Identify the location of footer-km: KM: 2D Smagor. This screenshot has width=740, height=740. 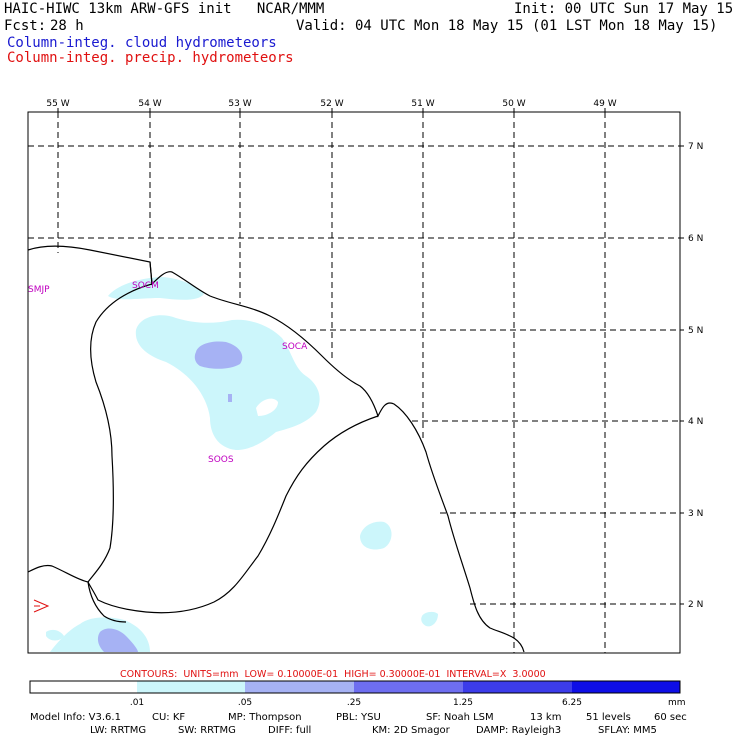
(411, 730).